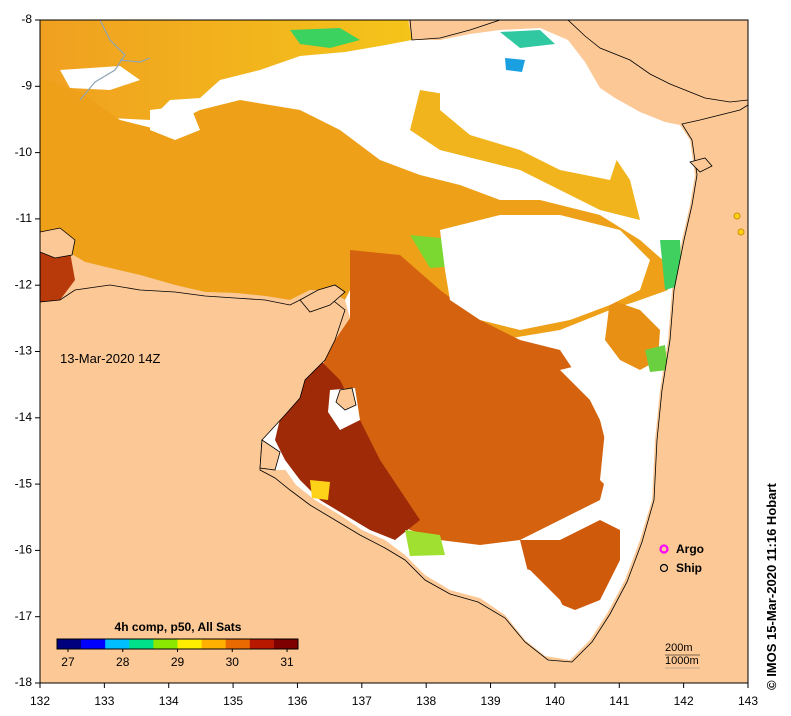 This screenshot has height=716, width=791. I want to click on x-tick-label: 134, so click(169, 701).